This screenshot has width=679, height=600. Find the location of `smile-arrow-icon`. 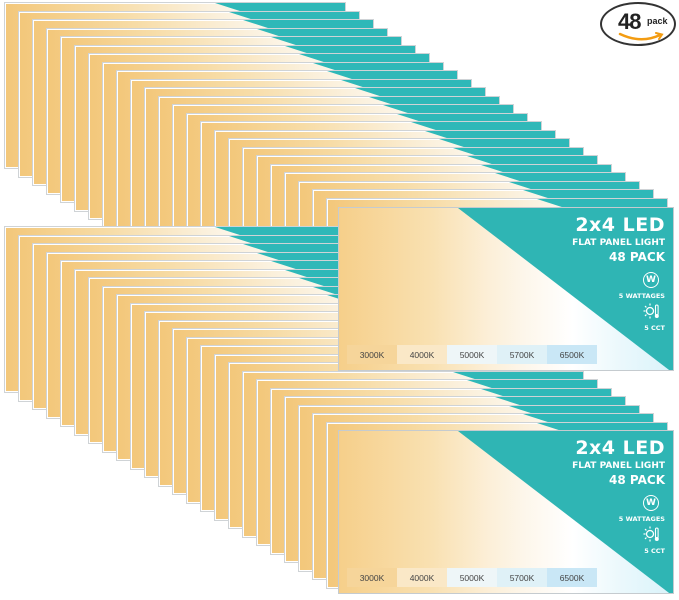

smile-arrow-icon is located at coordinates (641, 36).